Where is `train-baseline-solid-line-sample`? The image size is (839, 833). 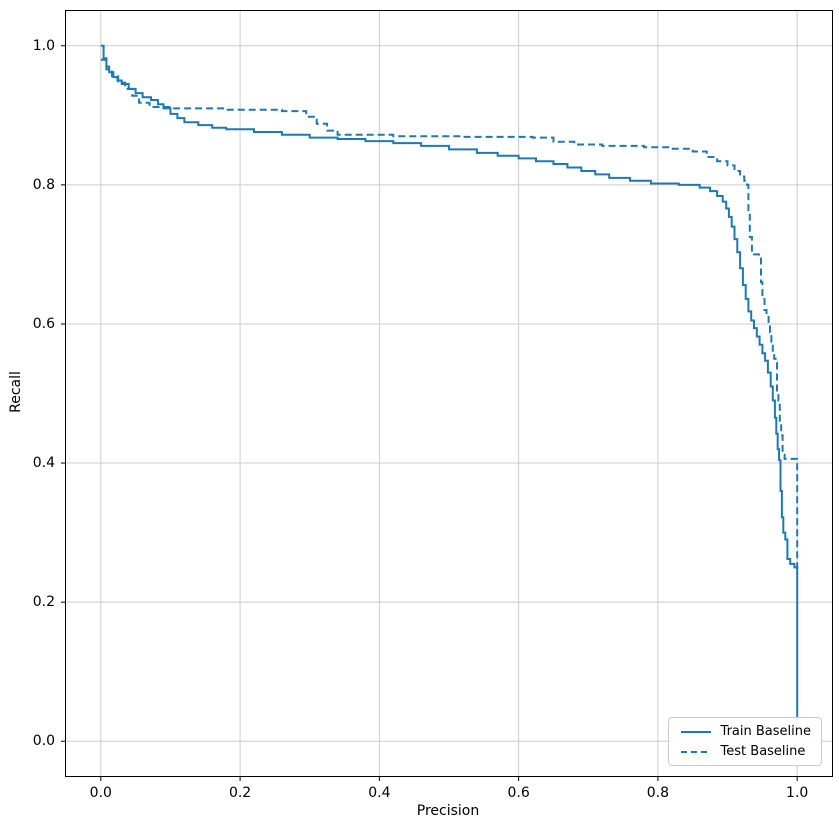
train-baseline-solid-line-sample is located at coordinates (695, 731).